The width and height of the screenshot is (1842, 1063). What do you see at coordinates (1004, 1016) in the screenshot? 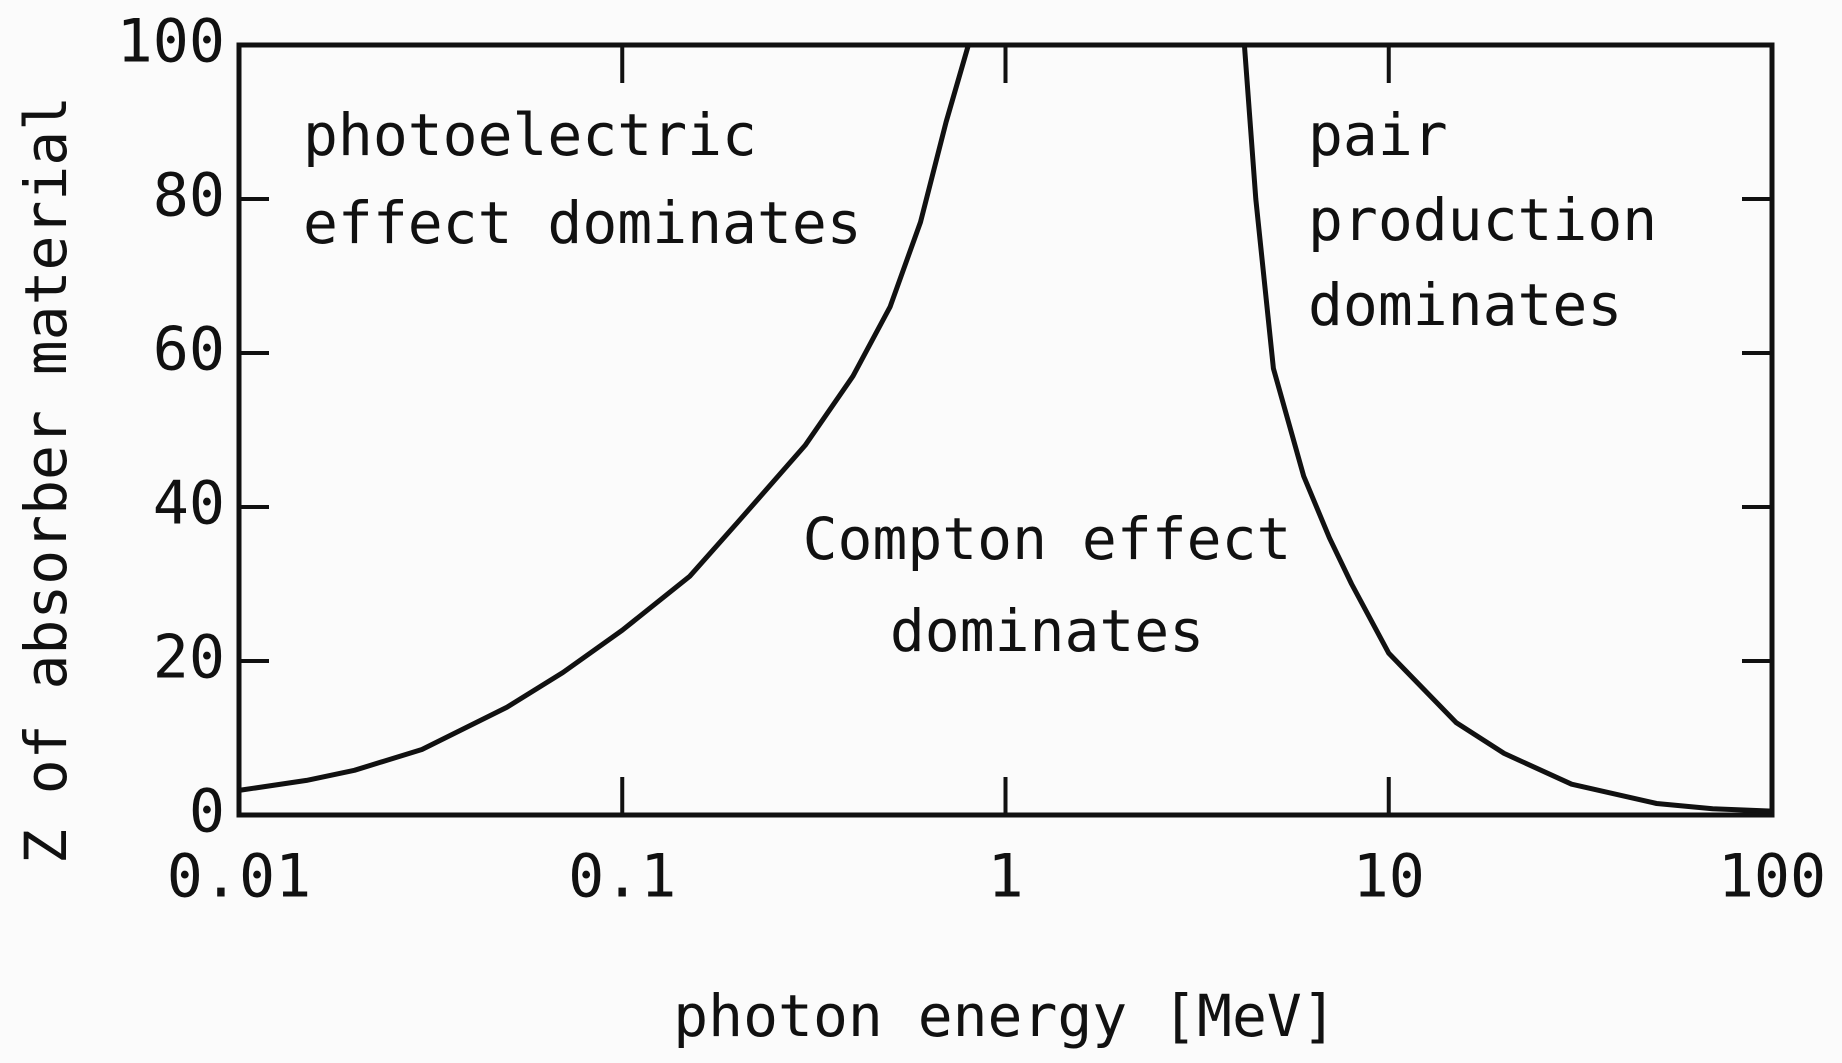
I see `x-axis-label: photon energy [MeV]` at bounding box center [1004, 1016].